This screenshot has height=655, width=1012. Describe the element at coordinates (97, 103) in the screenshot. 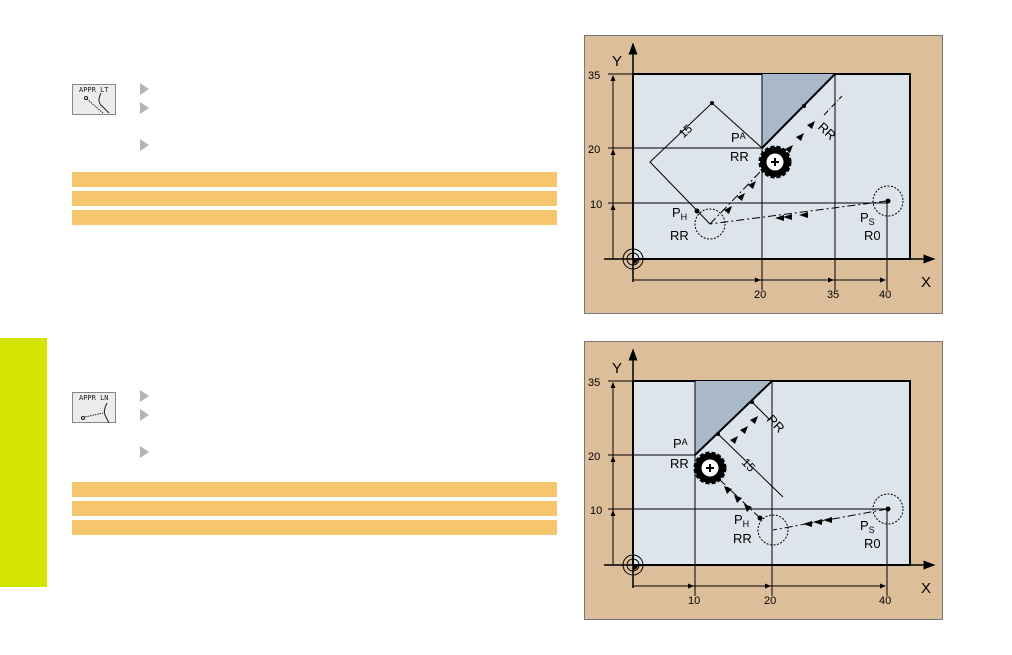

I see `approach-line-tangent-icon` at that location.